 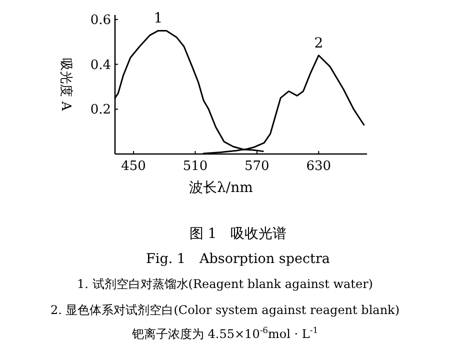 I want to click on text: 2. 显色体系对试剂空白(Color system against reagent blank), so click(x=225, y=310).